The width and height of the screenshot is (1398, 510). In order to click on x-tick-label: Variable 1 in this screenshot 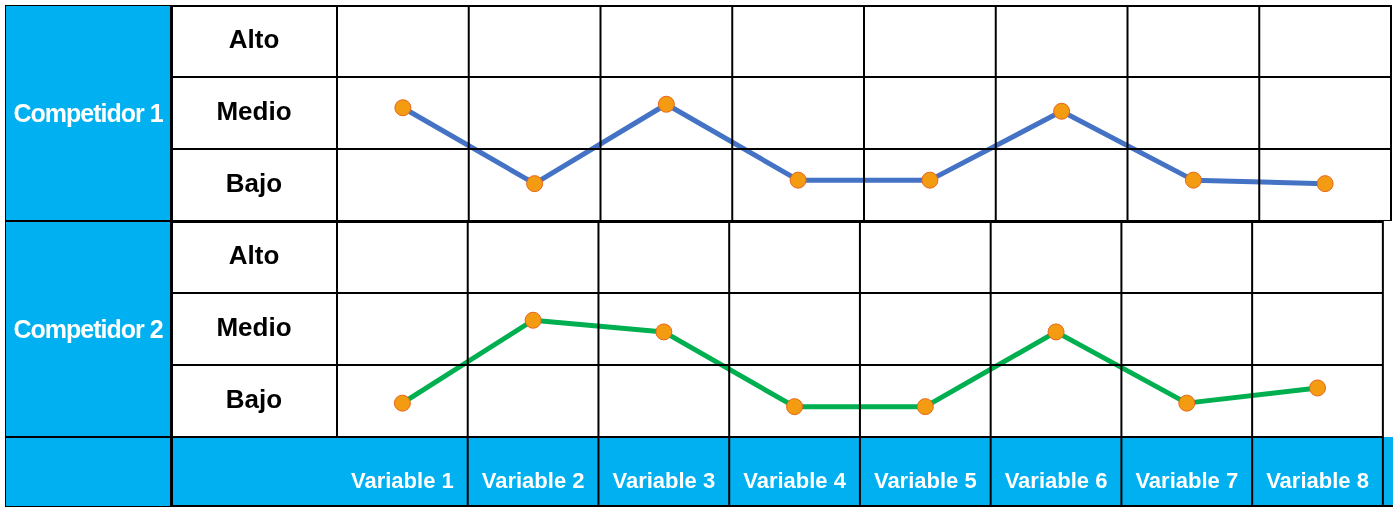, I will do `click(402, 481)`.